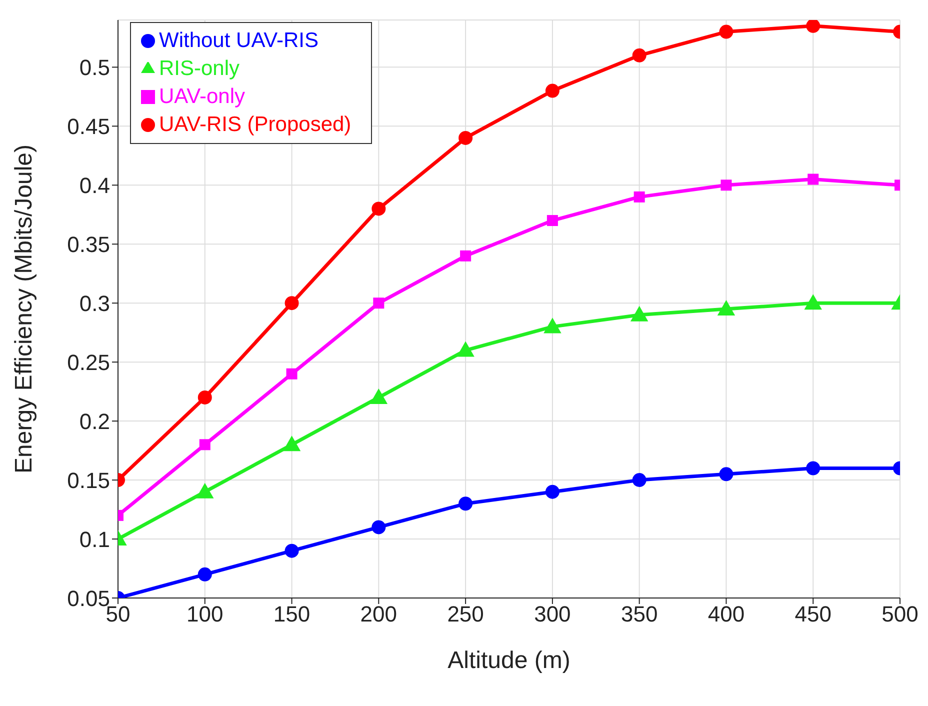  What do you see at coordinates (88, 244) in the screenshot?
I see `y-tick-label: 0.35` at bounding box center [88, 244].